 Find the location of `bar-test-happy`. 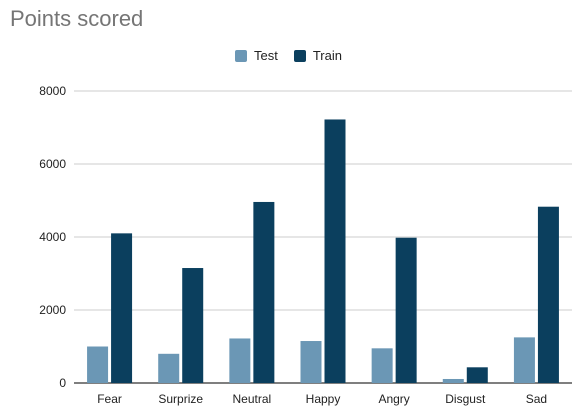

bar-test-happy is located at coordinates (311, 362).